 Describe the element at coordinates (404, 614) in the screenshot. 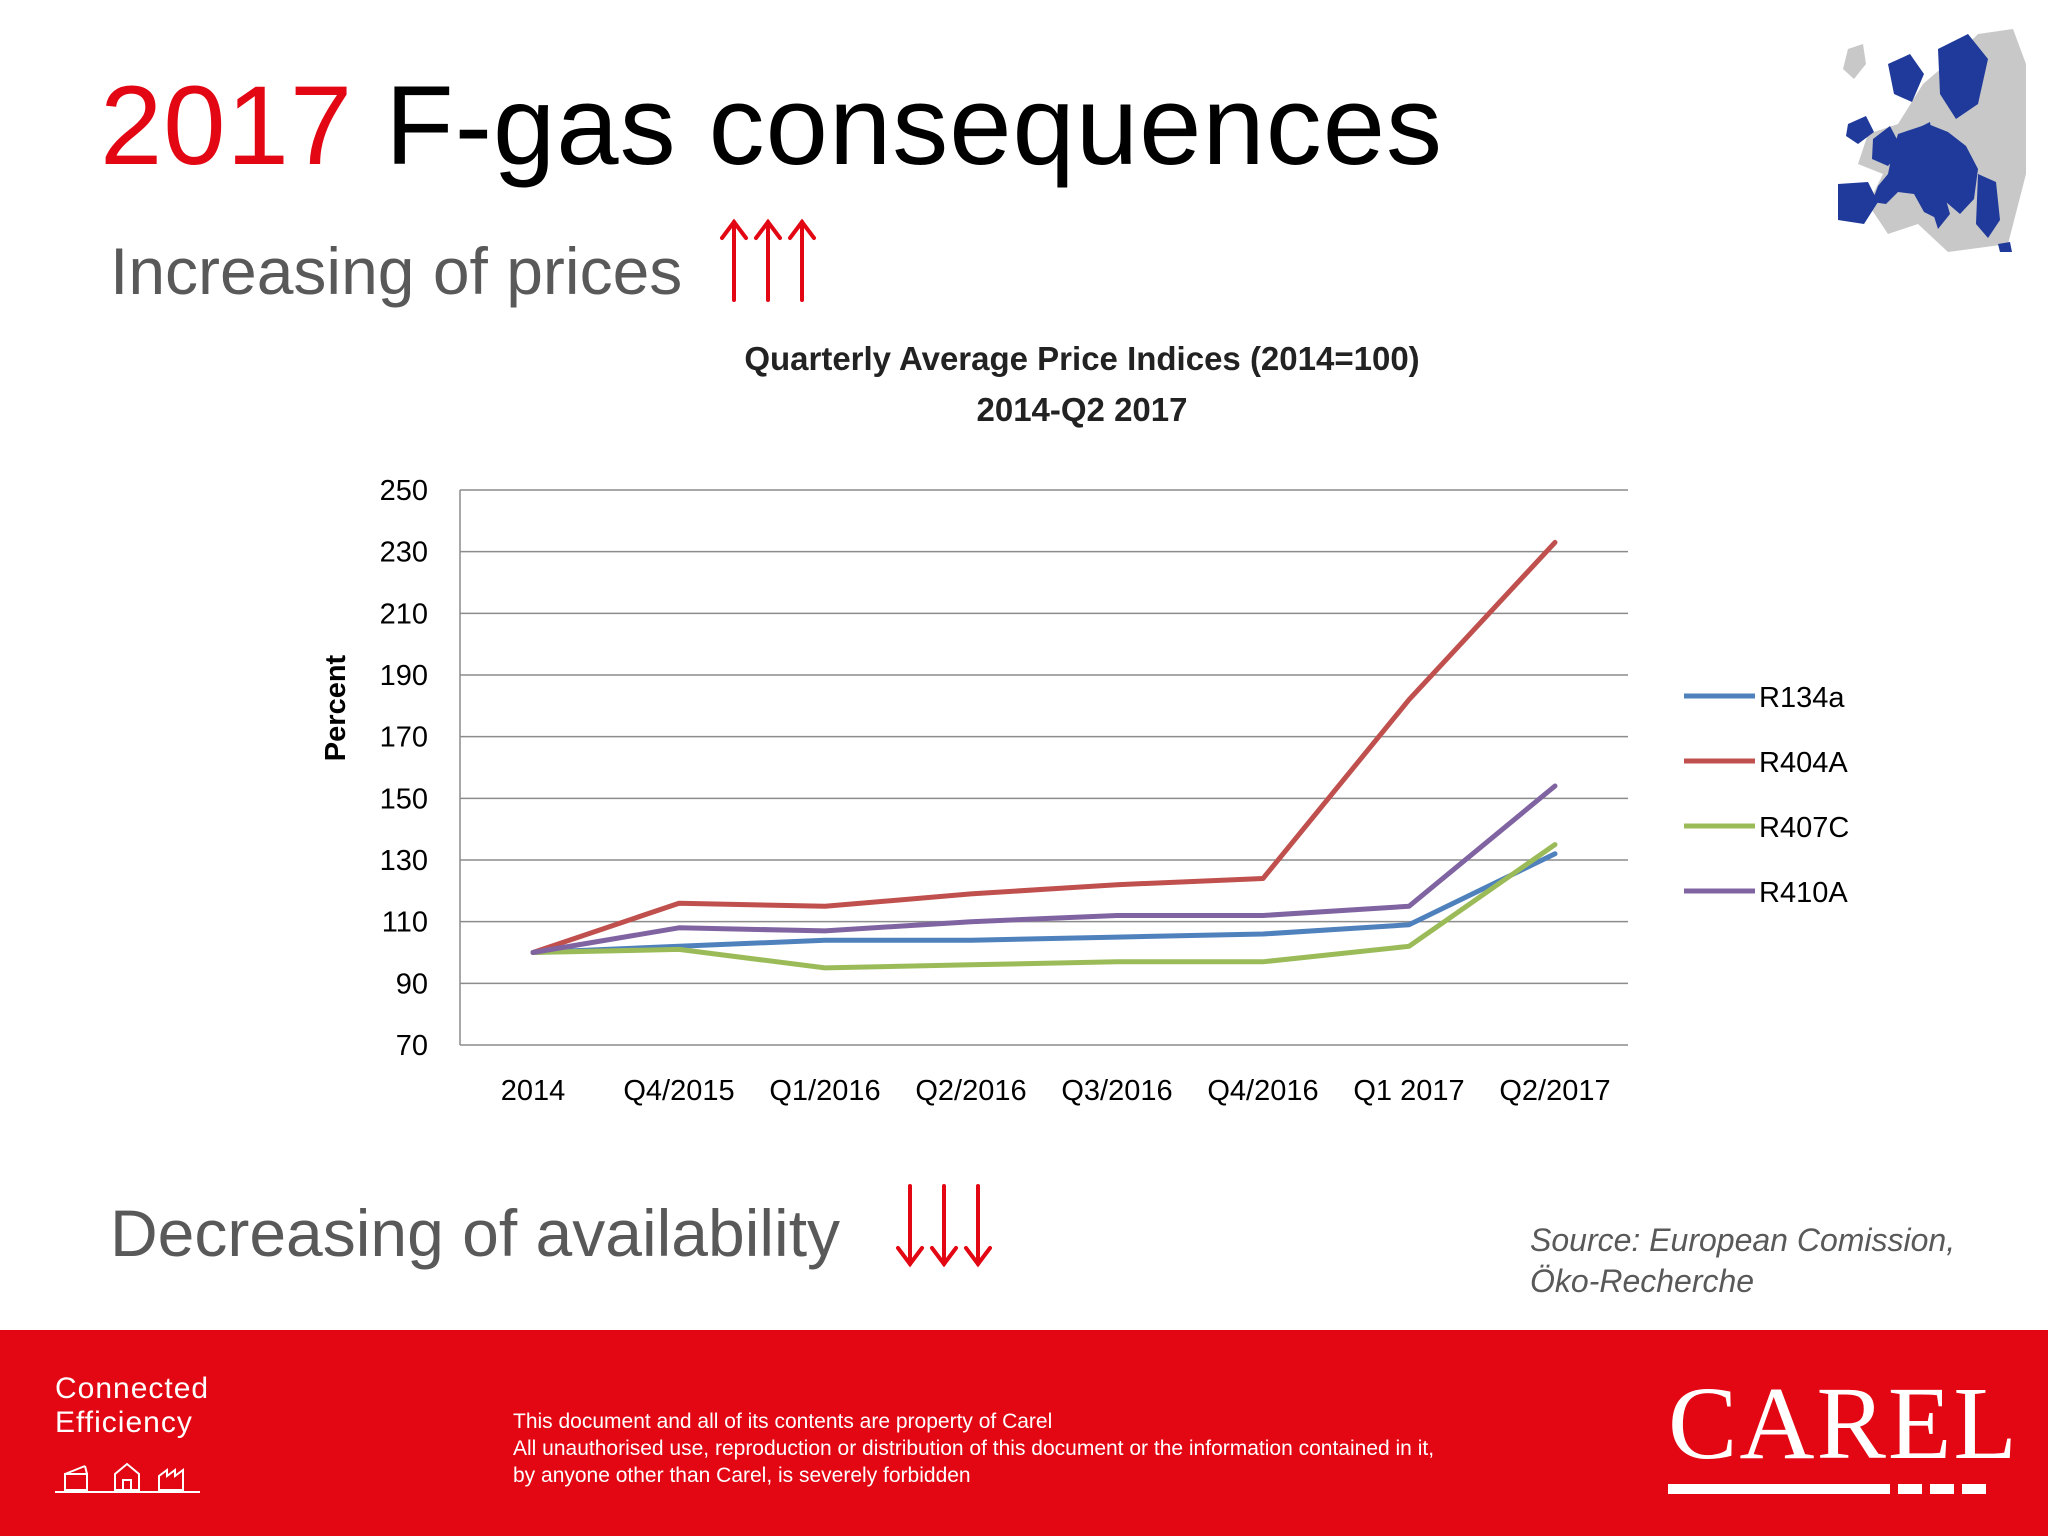

I see `y-tick-label: 210` at that location.